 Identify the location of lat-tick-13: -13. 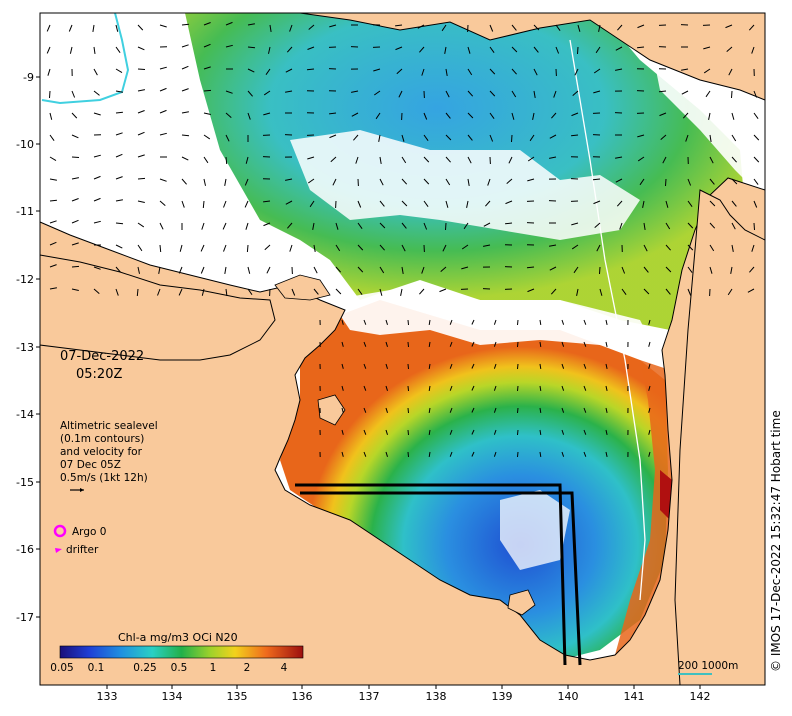
(25, 347).